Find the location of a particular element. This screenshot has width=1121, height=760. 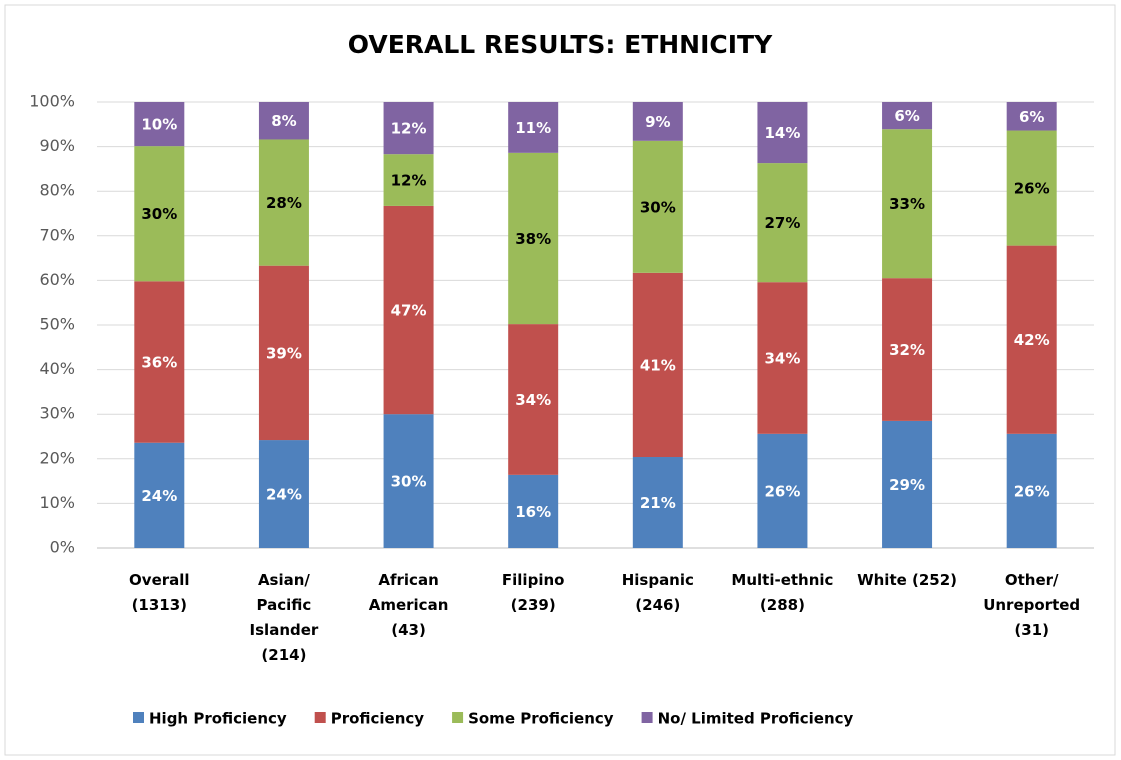

legend-label: High Proficiency is located at coordinates (218, 719).